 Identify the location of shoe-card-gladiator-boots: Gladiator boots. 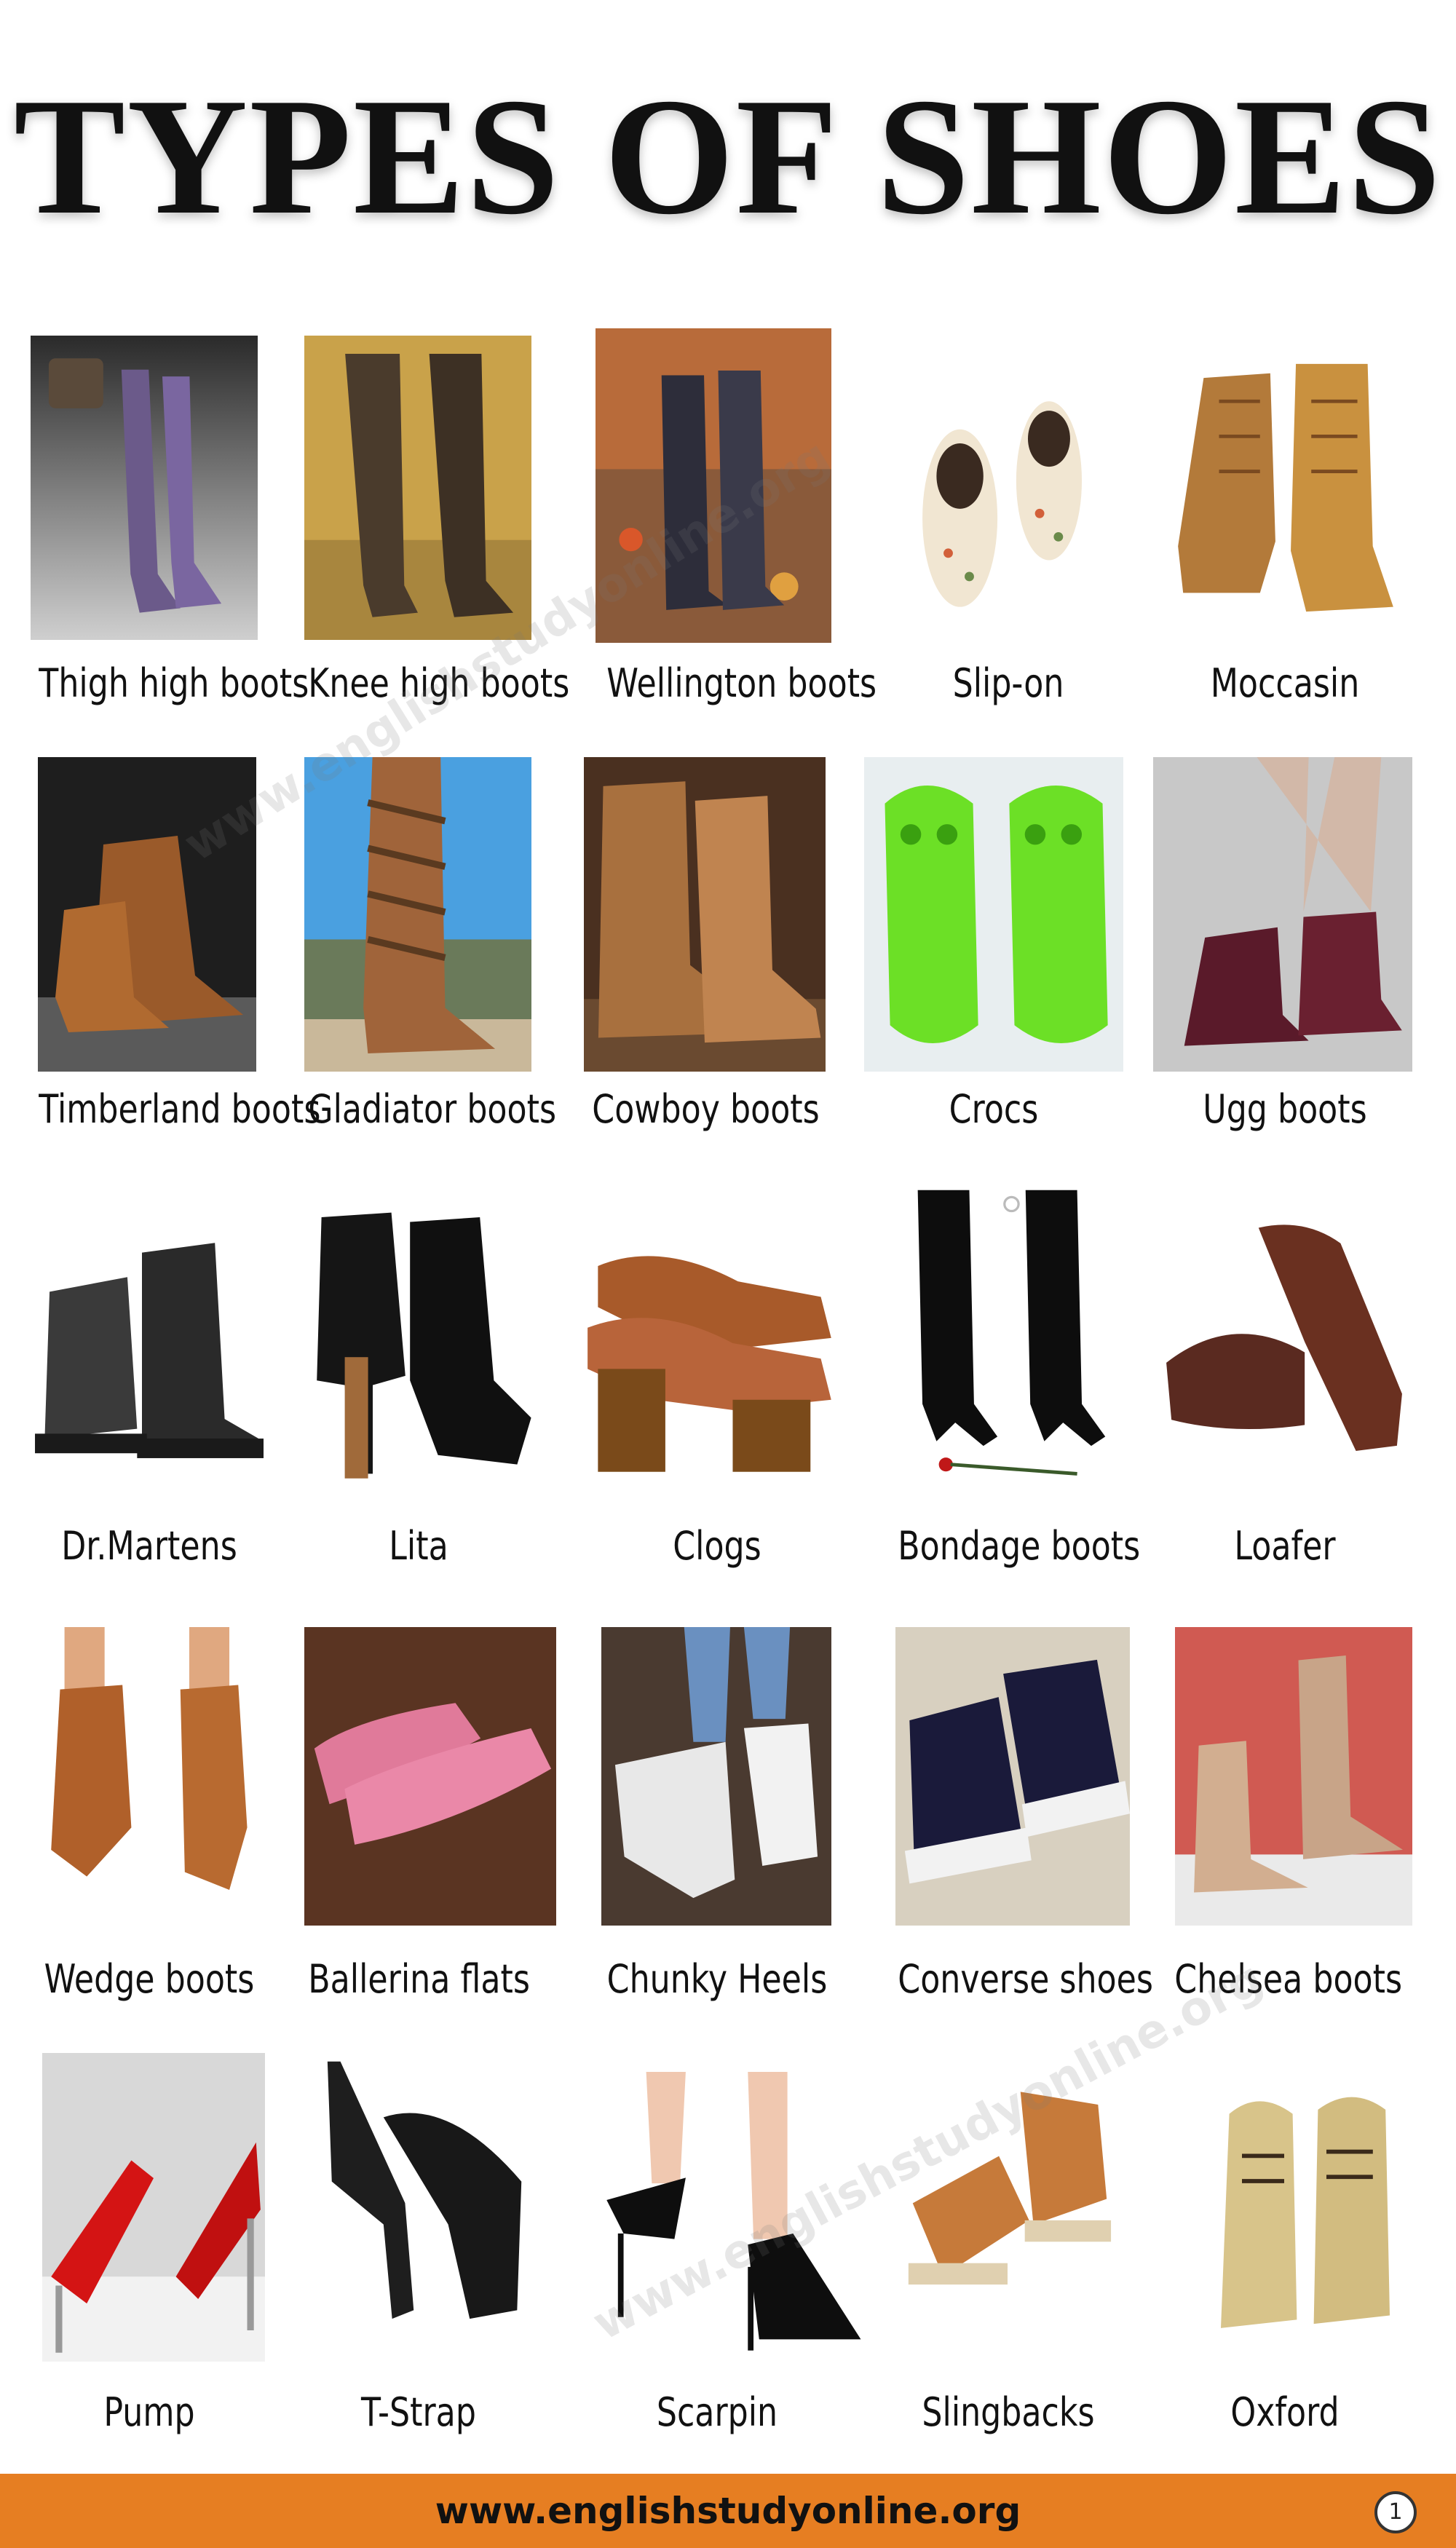
(420, 961).